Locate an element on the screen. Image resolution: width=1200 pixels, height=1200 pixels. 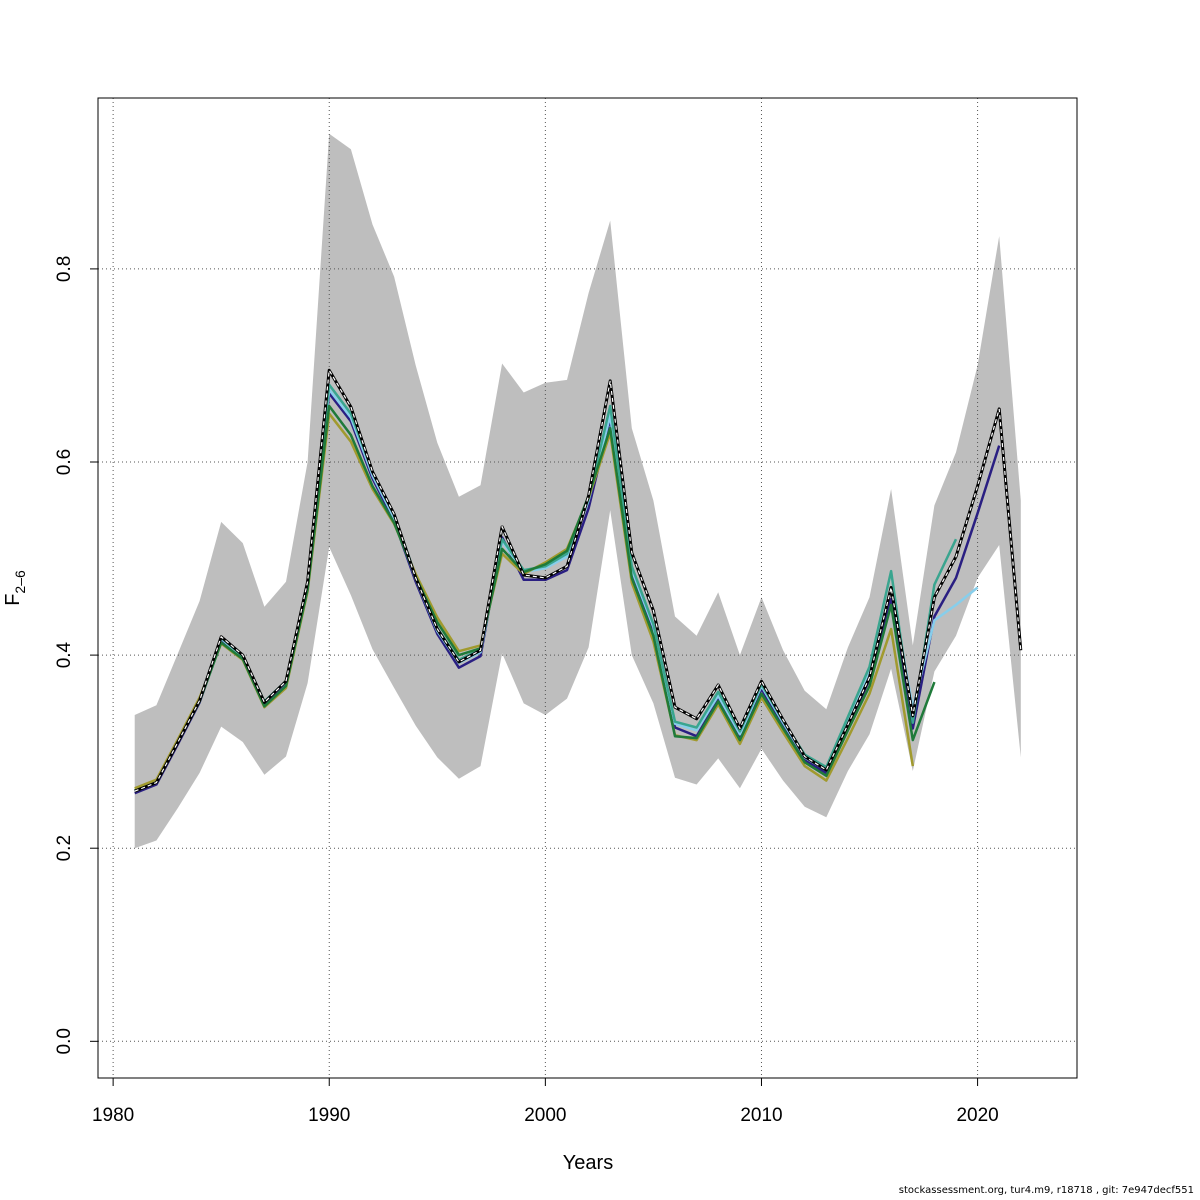
x-tick-label-2000: 2000 is located at coordinates (545, 1115).